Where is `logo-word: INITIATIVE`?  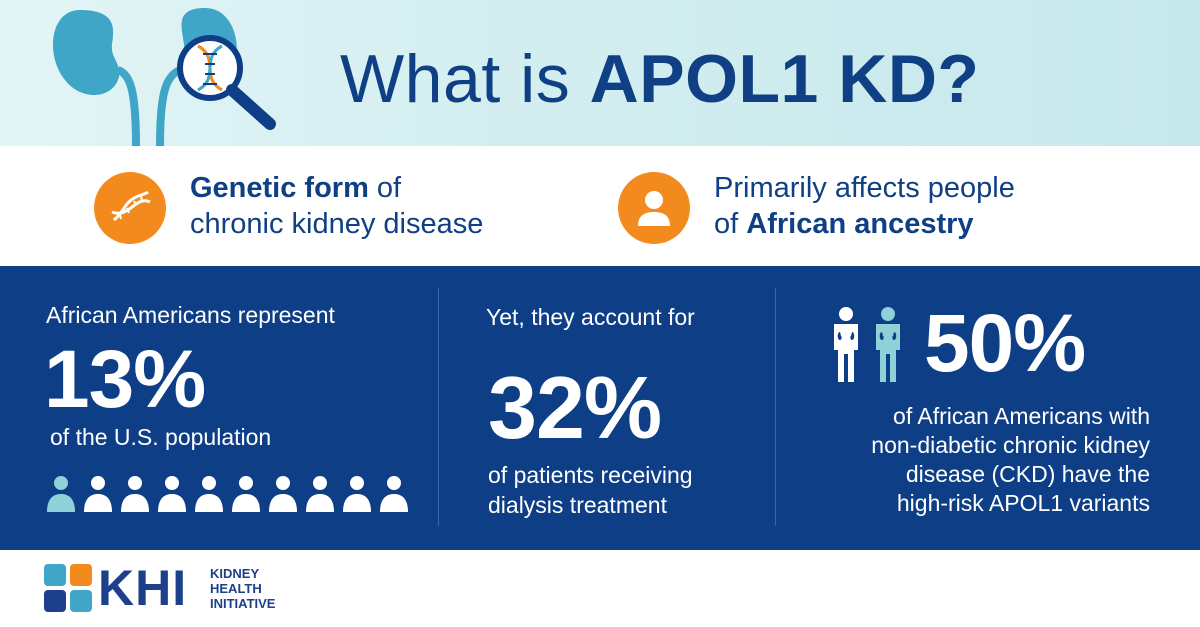 logo-word: INITIATIVE is located at coordinates (243, 603).